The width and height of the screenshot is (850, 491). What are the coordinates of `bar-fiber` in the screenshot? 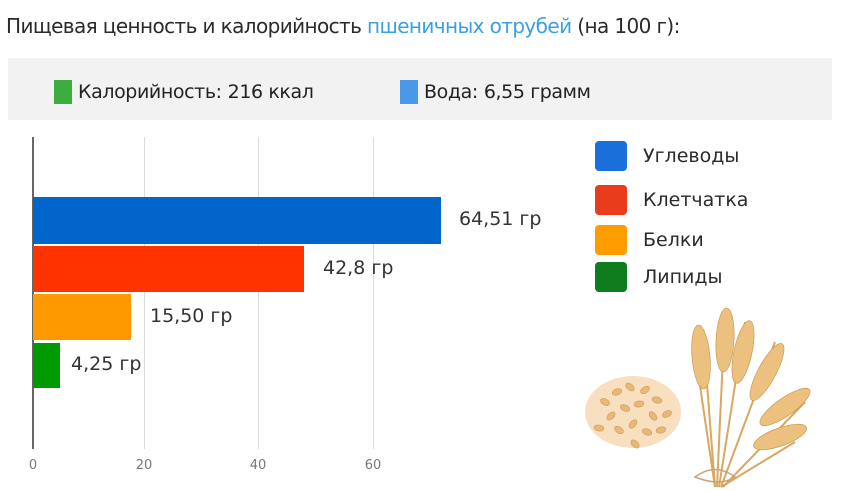 It's located at (168, 269).